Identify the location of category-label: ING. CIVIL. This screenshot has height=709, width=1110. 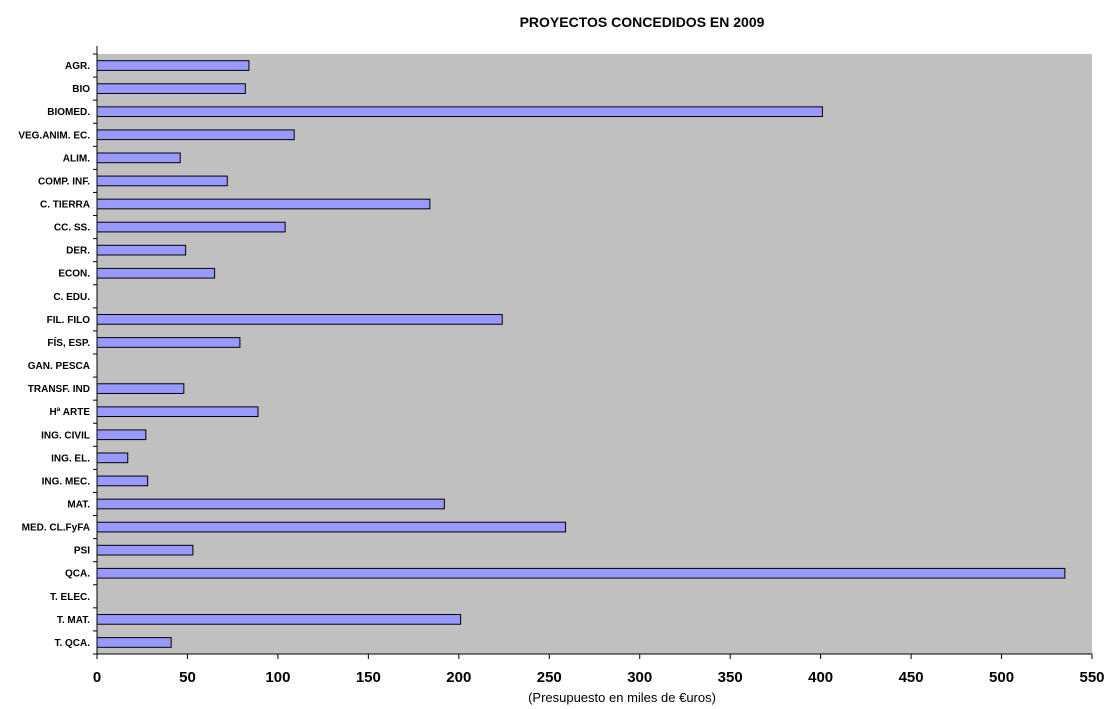
(65, 435).